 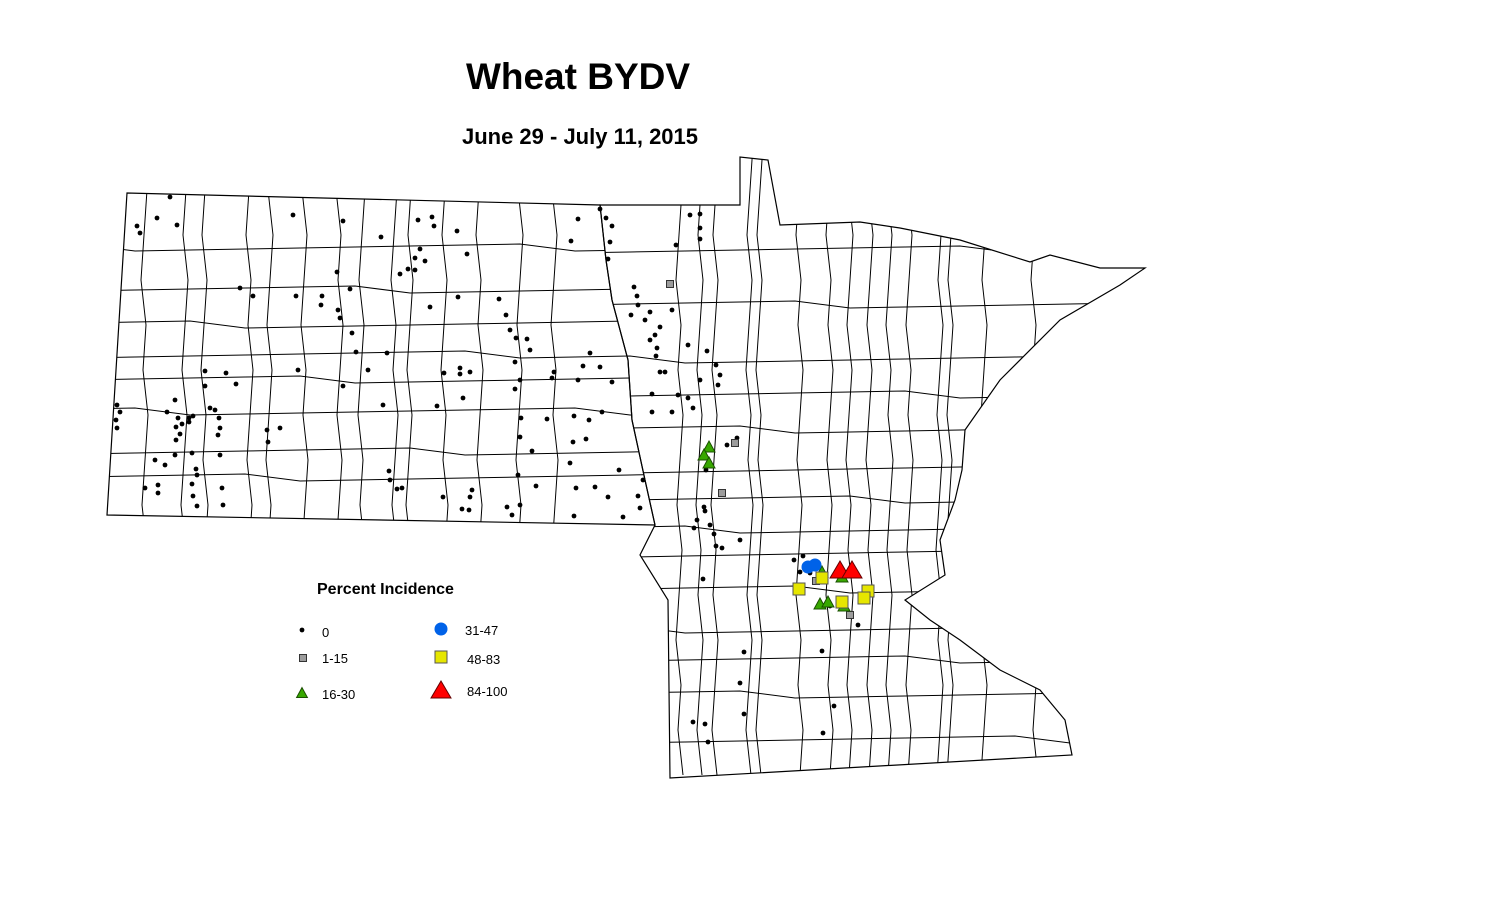 I want to click on map-title: Wheat BYDV, so click(x=578, y=76).